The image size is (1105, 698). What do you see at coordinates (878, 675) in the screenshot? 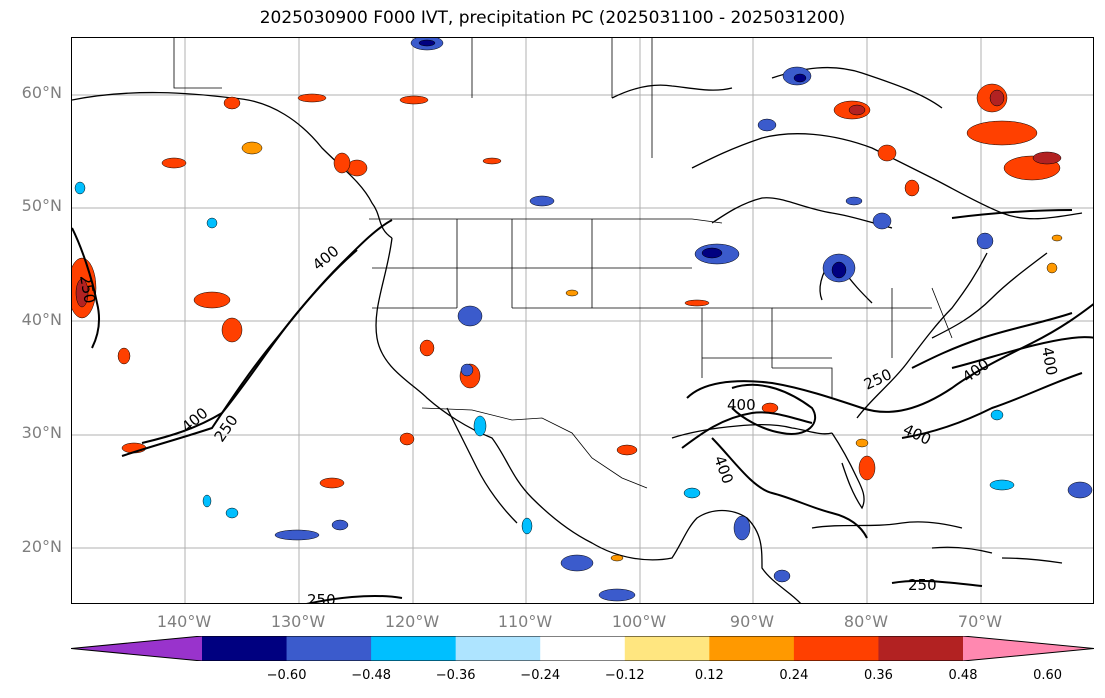
I see `colorbar-tick-label: 0.36` at bounding box center [878, 675].